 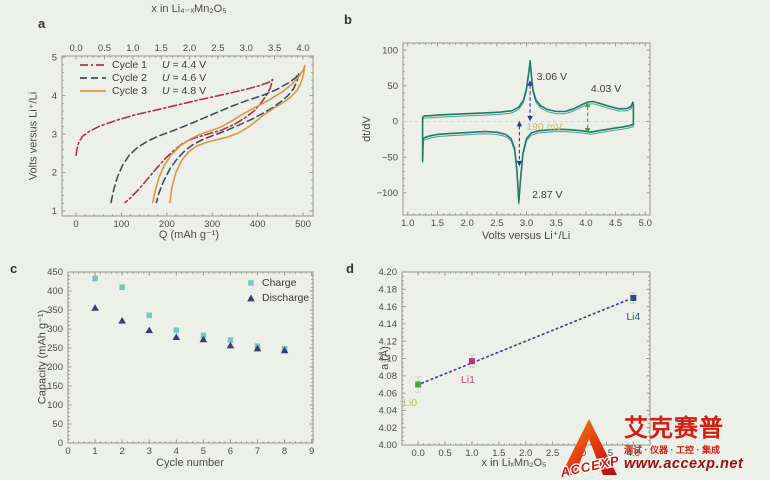 I want to click on svg-text: 200, so click(x=167, y=224).